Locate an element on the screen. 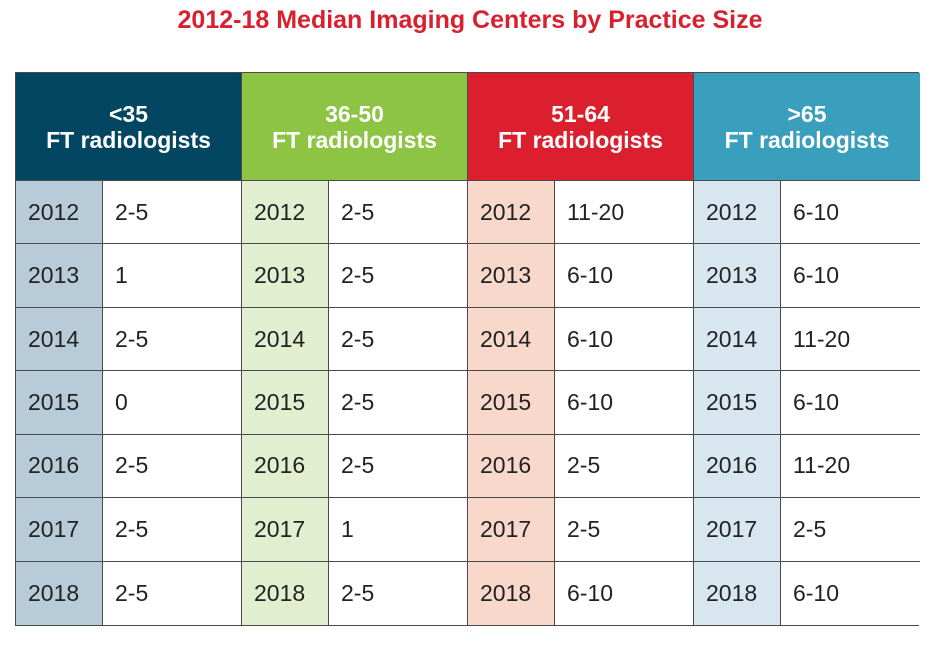  group-header: <35 FT radiologists is located at coordinates (129, 127).